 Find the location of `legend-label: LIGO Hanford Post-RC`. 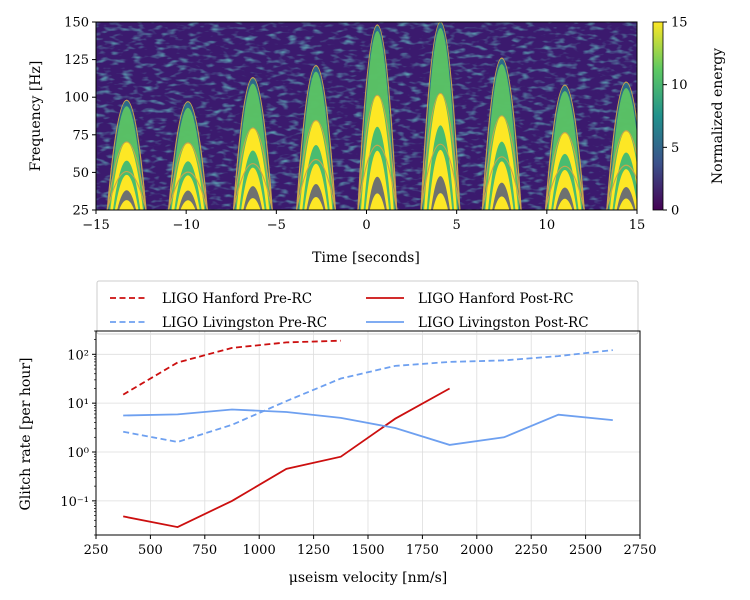

legend-label: LIGO Hanford Post-RC is located at coordinates (496, 299).